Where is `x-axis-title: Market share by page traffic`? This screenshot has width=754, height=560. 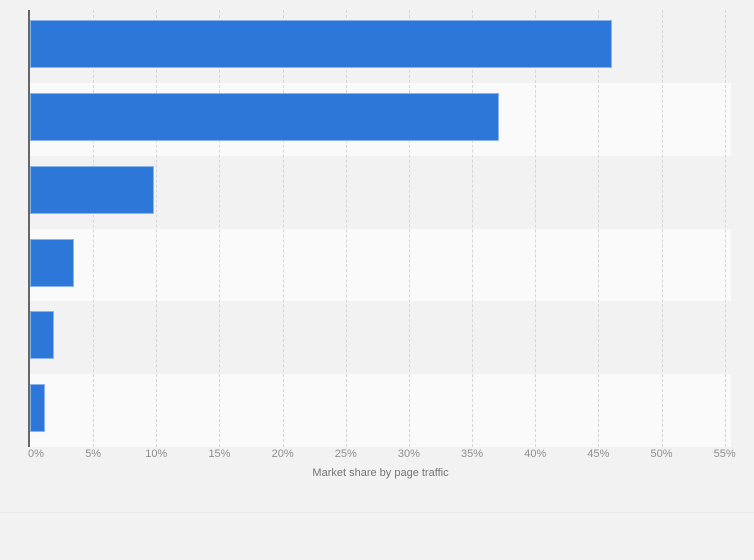 x-axis-title: Market share by page traffic is located at coordinates (380, 473).